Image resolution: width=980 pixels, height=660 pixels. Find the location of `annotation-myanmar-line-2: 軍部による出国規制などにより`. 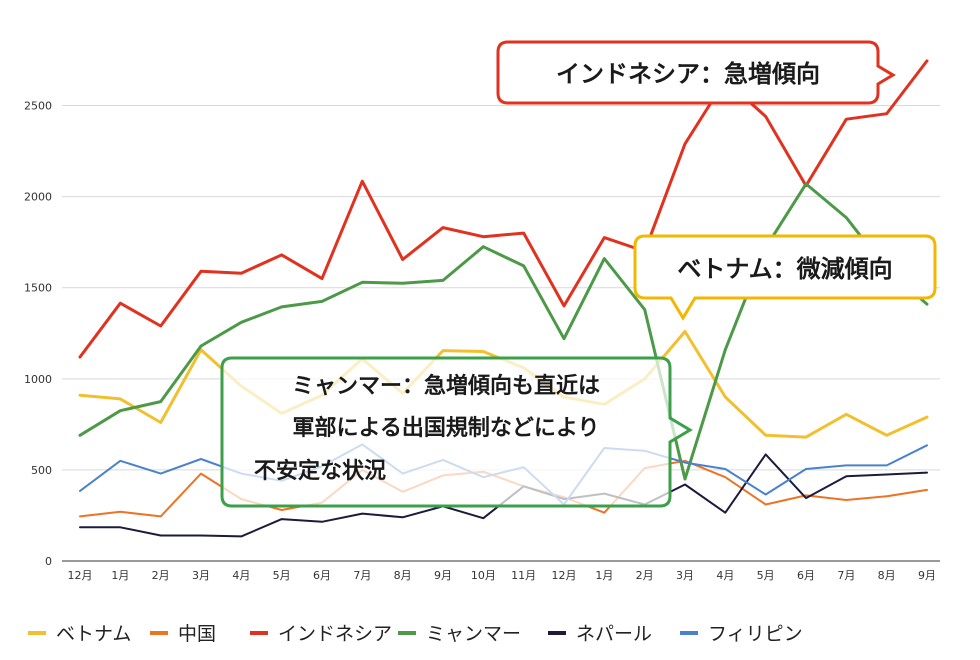

annotation-myanmar-line-2: 軍部による出国規制などにより is located at coordinates (446, 428).